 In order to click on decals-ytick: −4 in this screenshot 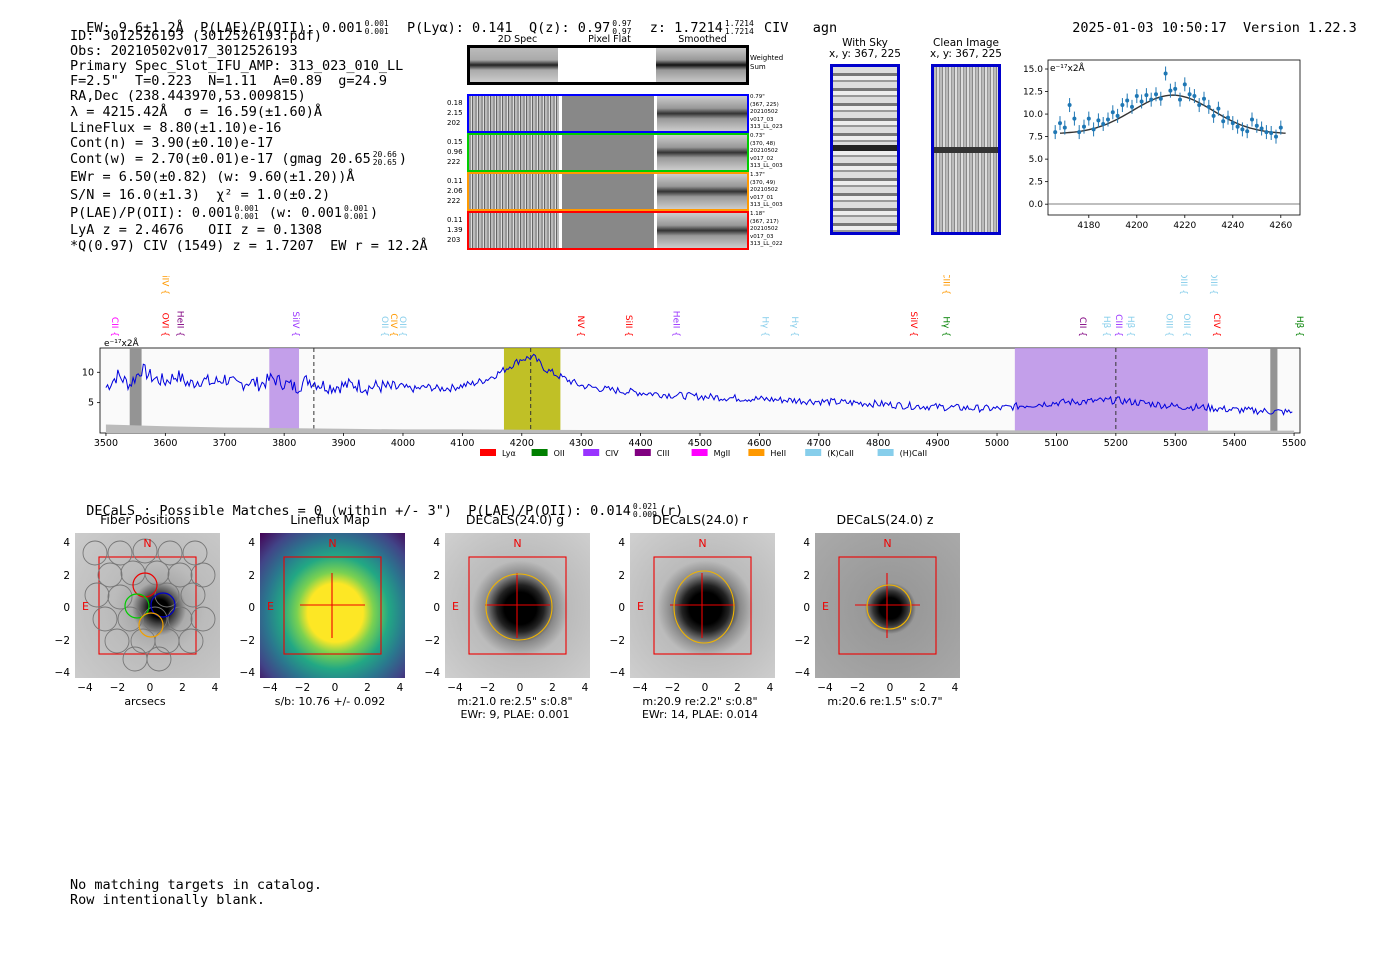, I will do `click(432, 673)`.